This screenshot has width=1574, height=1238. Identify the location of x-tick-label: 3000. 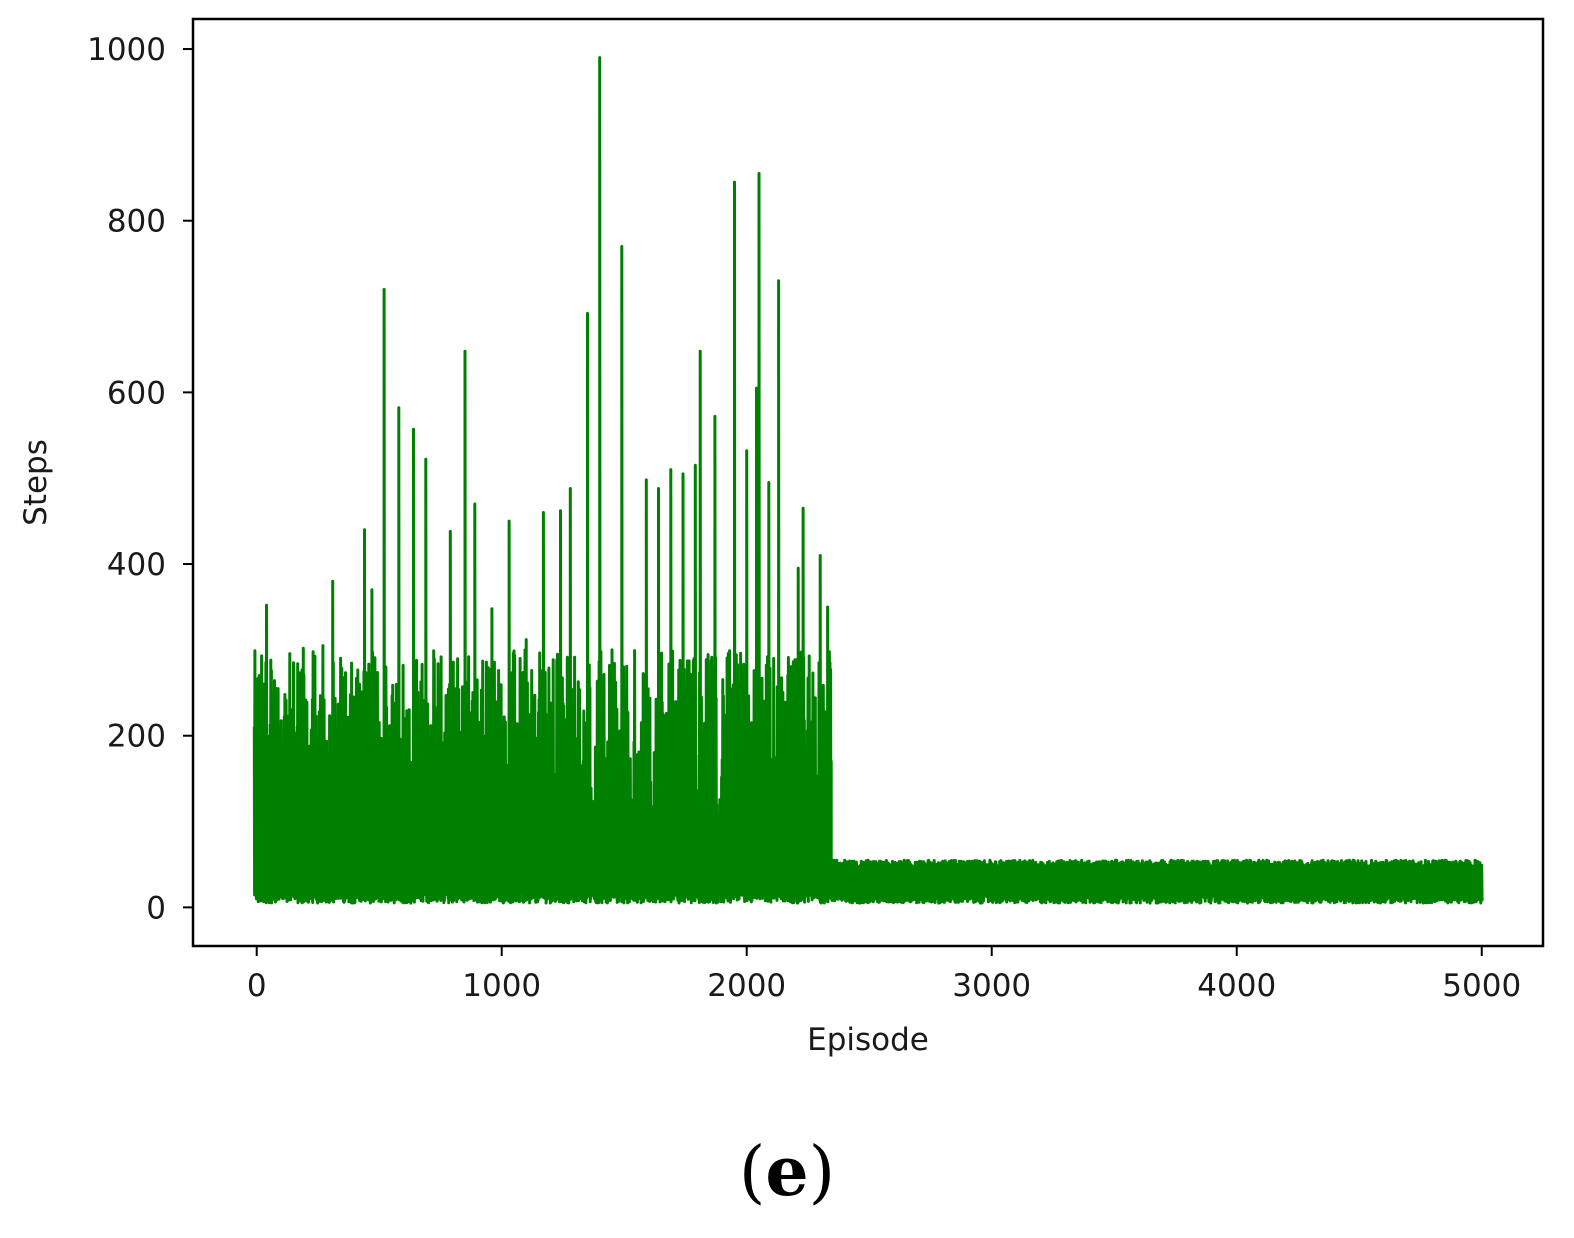
(991, 986).